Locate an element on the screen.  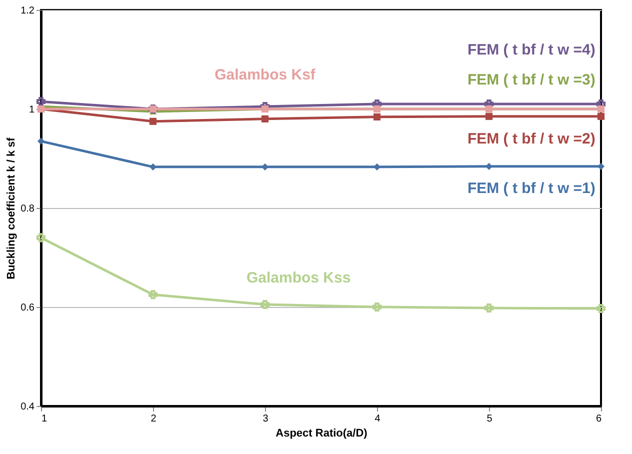
series-label: Galambos Kss is located at coordinates (298, 277).